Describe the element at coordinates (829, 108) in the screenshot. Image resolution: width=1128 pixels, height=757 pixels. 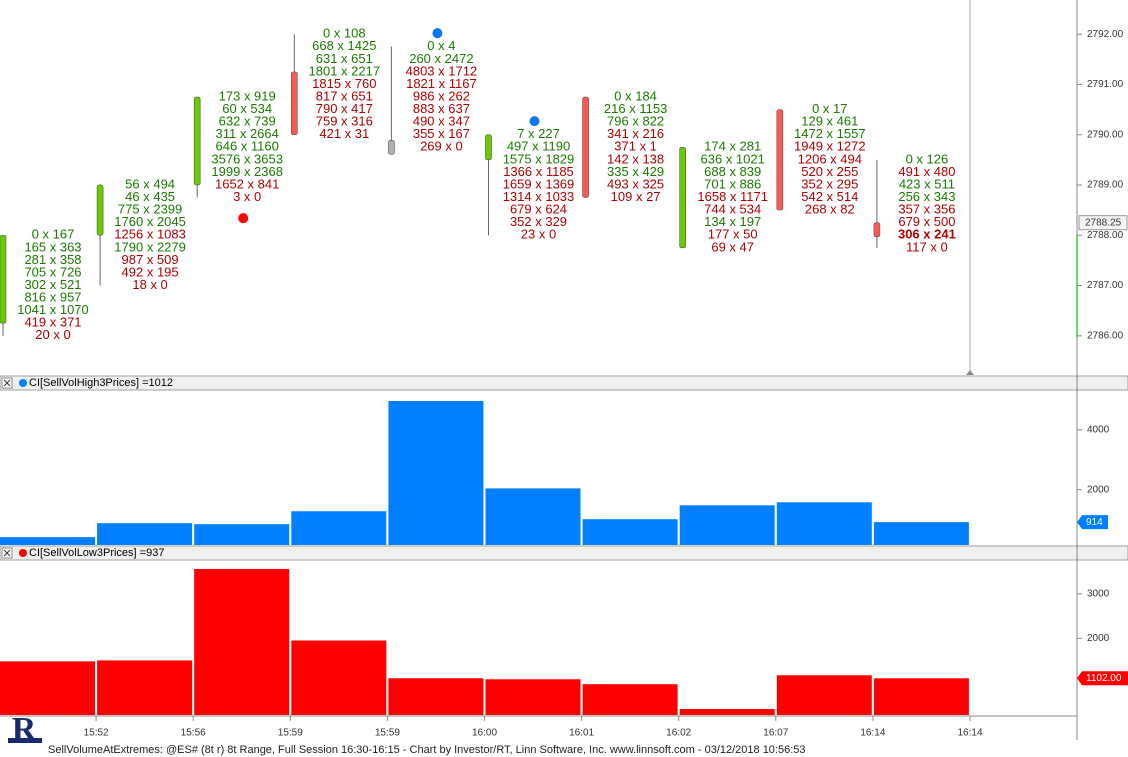
I see `bid-ask-row: 0 x 17` at that location.